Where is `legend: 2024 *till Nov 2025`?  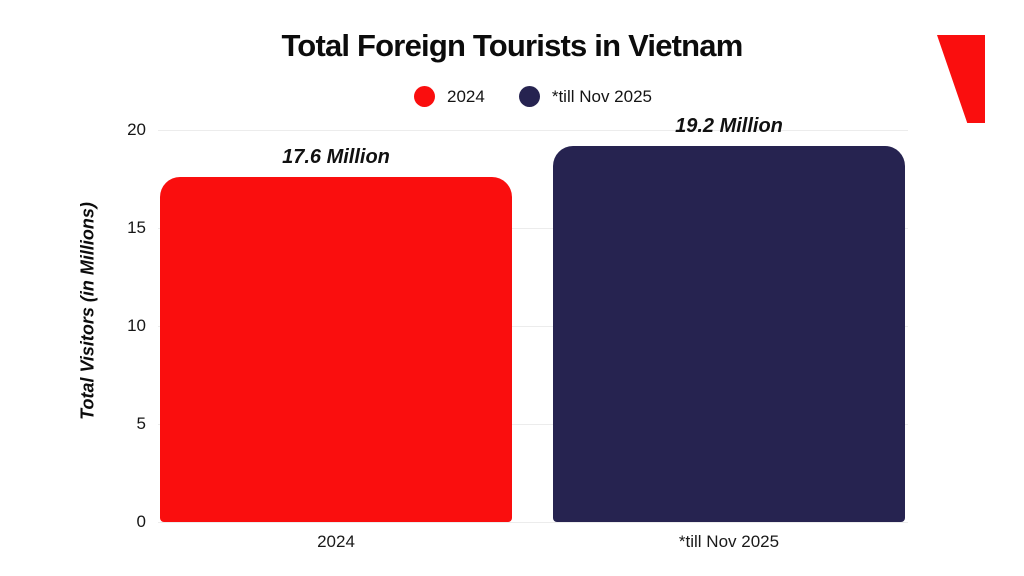
legend: 2024 *till Nov 2025 is located at coordinates (533, 96).